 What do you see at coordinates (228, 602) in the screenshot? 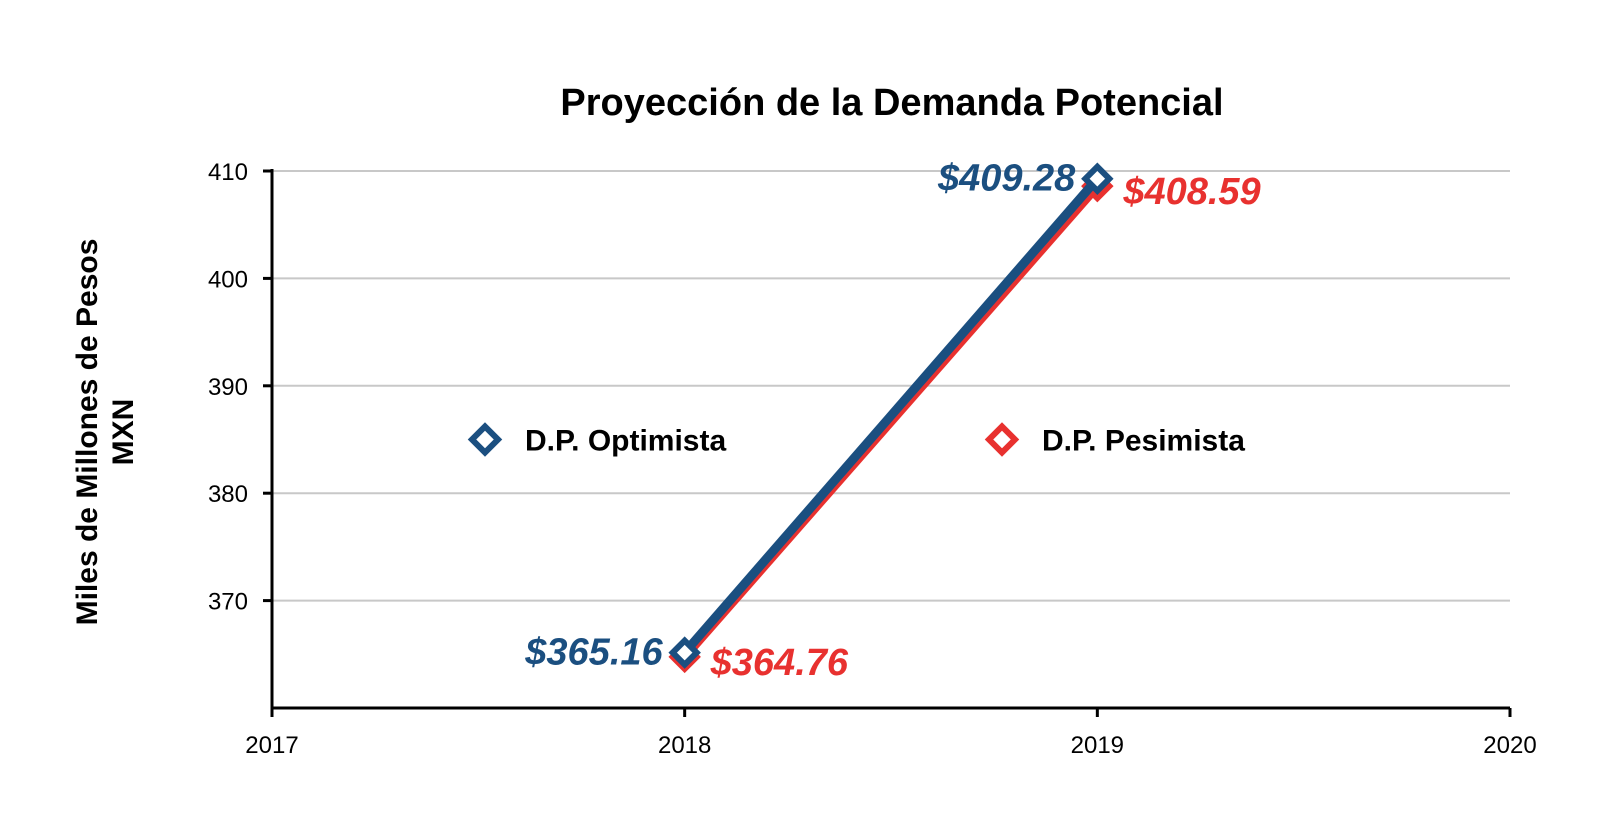
I see `y-tick-label: 370` at bounding box center [228, 602].